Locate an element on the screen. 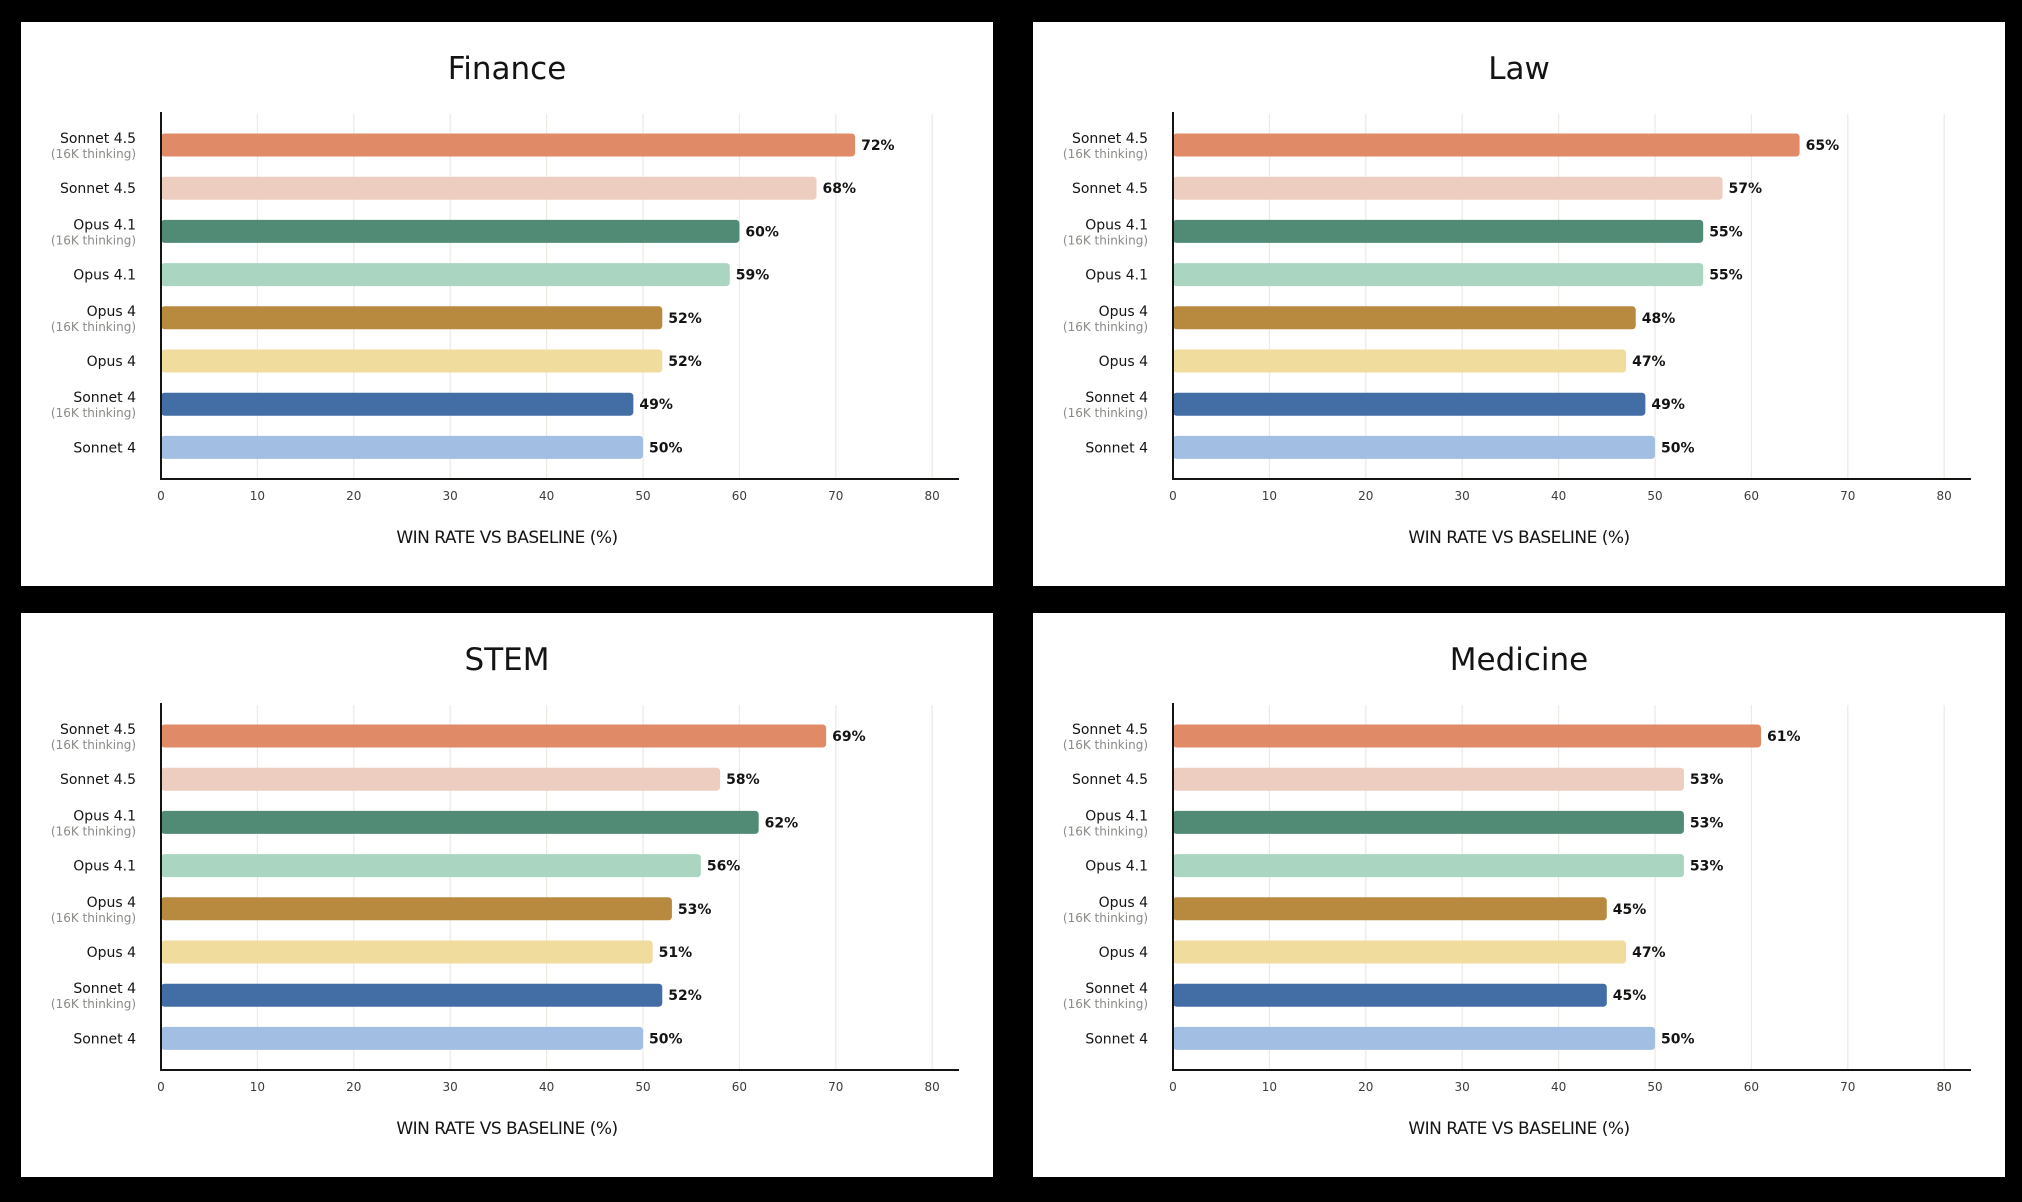 This screenshot has width=2022, height=1202. bar-value-label: 61% is located at coordinates (1784, 737).